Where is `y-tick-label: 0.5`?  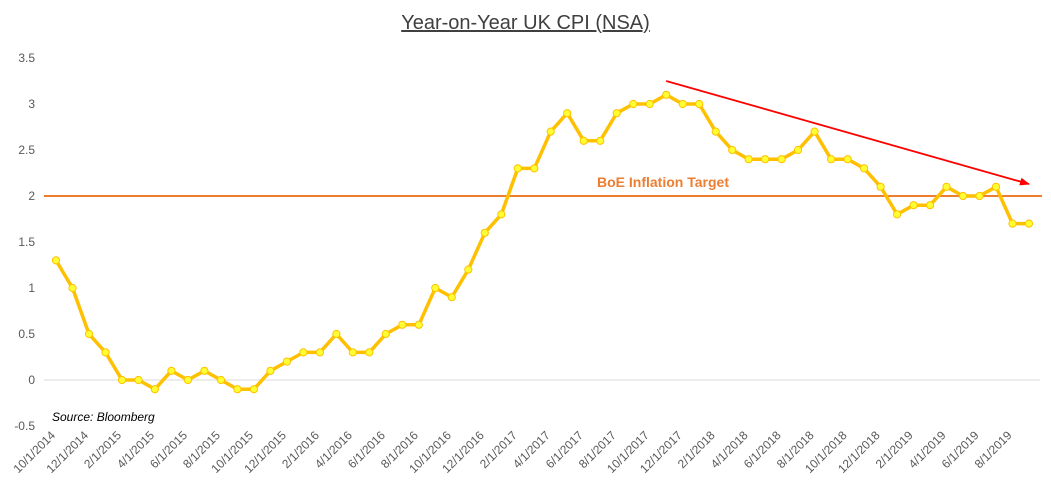
y-tick-label: 0.5 is located at coordinates (26, 334).